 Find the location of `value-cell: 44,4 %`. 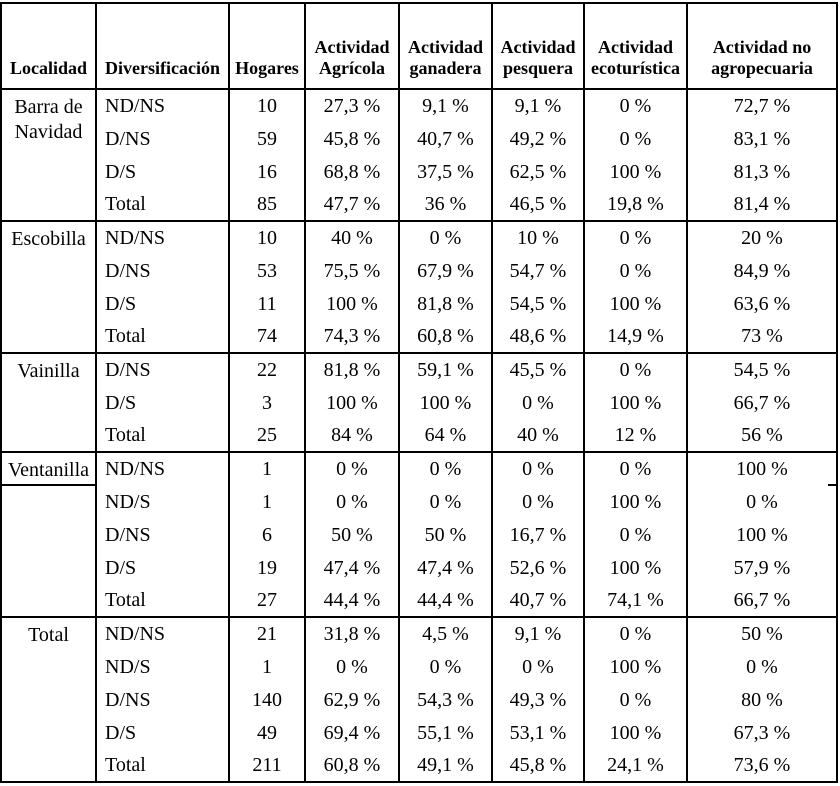

value-cell: 44,4 % is located at coordinates (445, 600).